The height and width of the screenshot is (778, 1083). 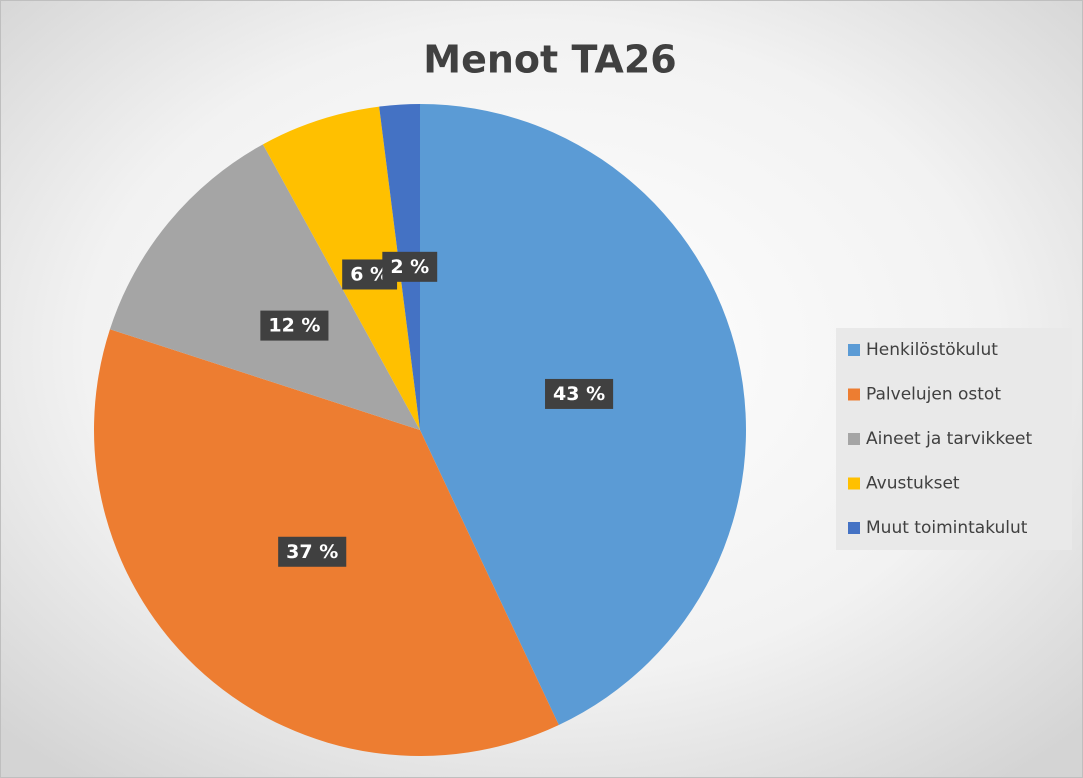 I want to click on data-label: 6 %, so click(x=369, y=274).